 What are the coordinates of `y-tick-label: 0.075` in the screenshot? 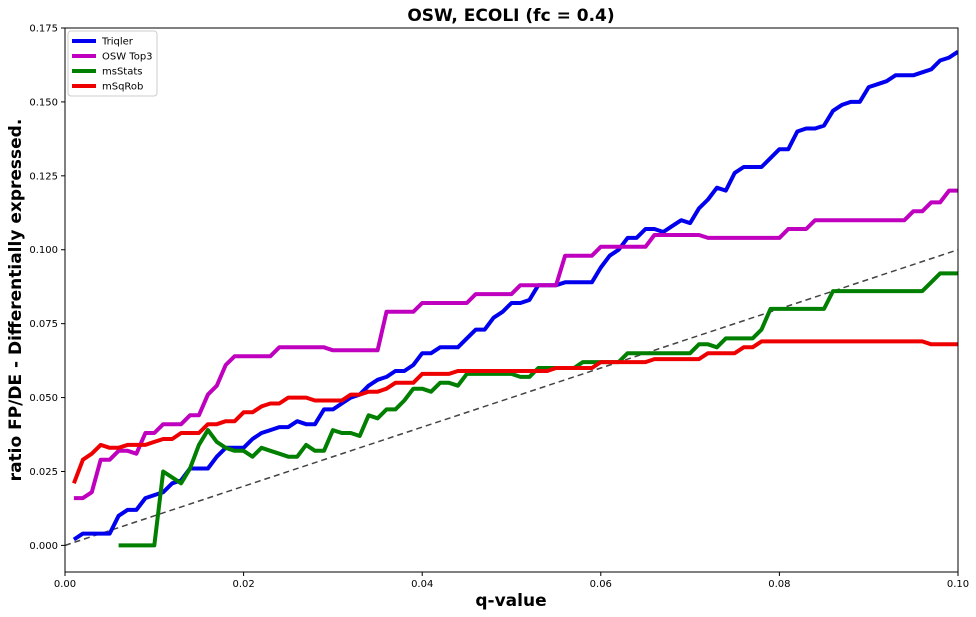 It's located at (43, 324).